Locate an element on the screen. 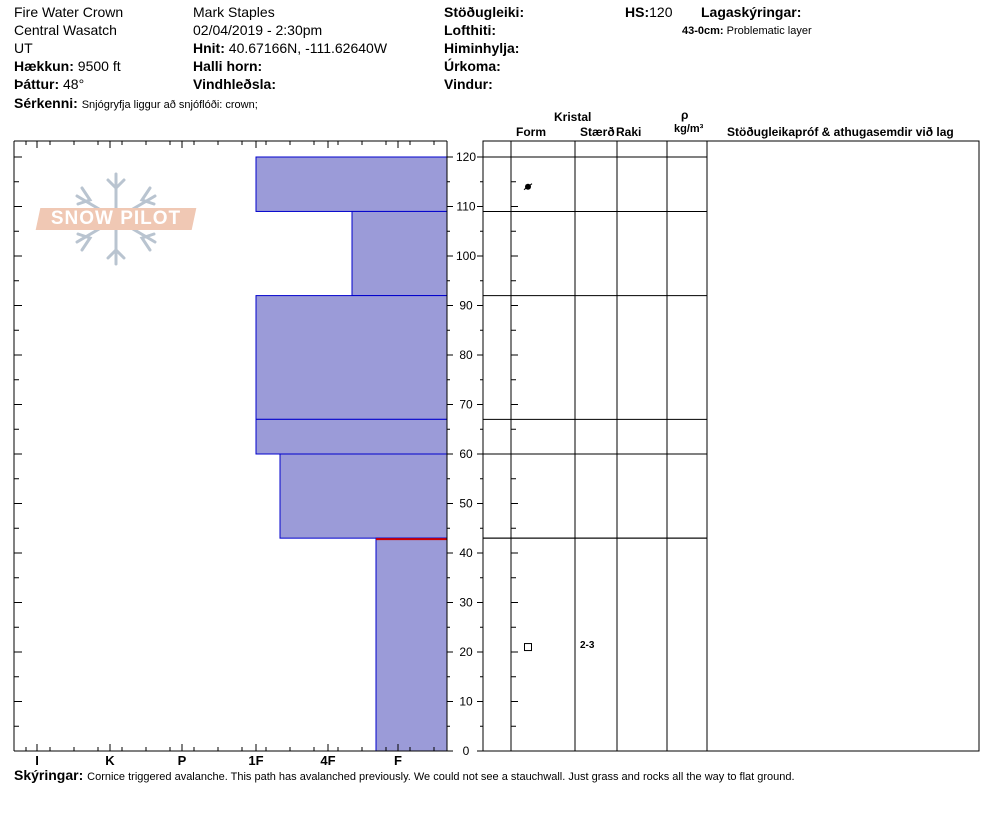 The width and height of the screenshot is (994, 840). location-name: Fire Water Crown is located at coordinates (69, 12).